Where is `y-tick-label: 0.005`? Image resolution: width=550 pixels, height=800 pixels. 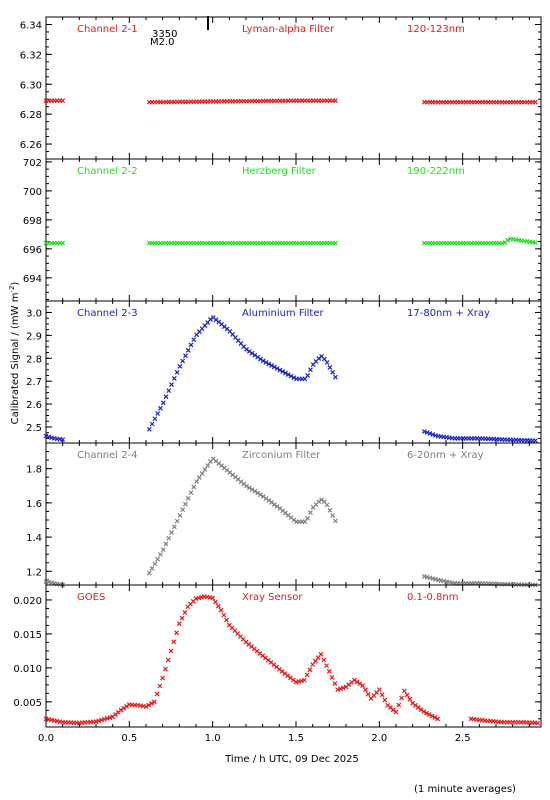
y-tick-label: 0.005 is located at coordinates (27, 703).